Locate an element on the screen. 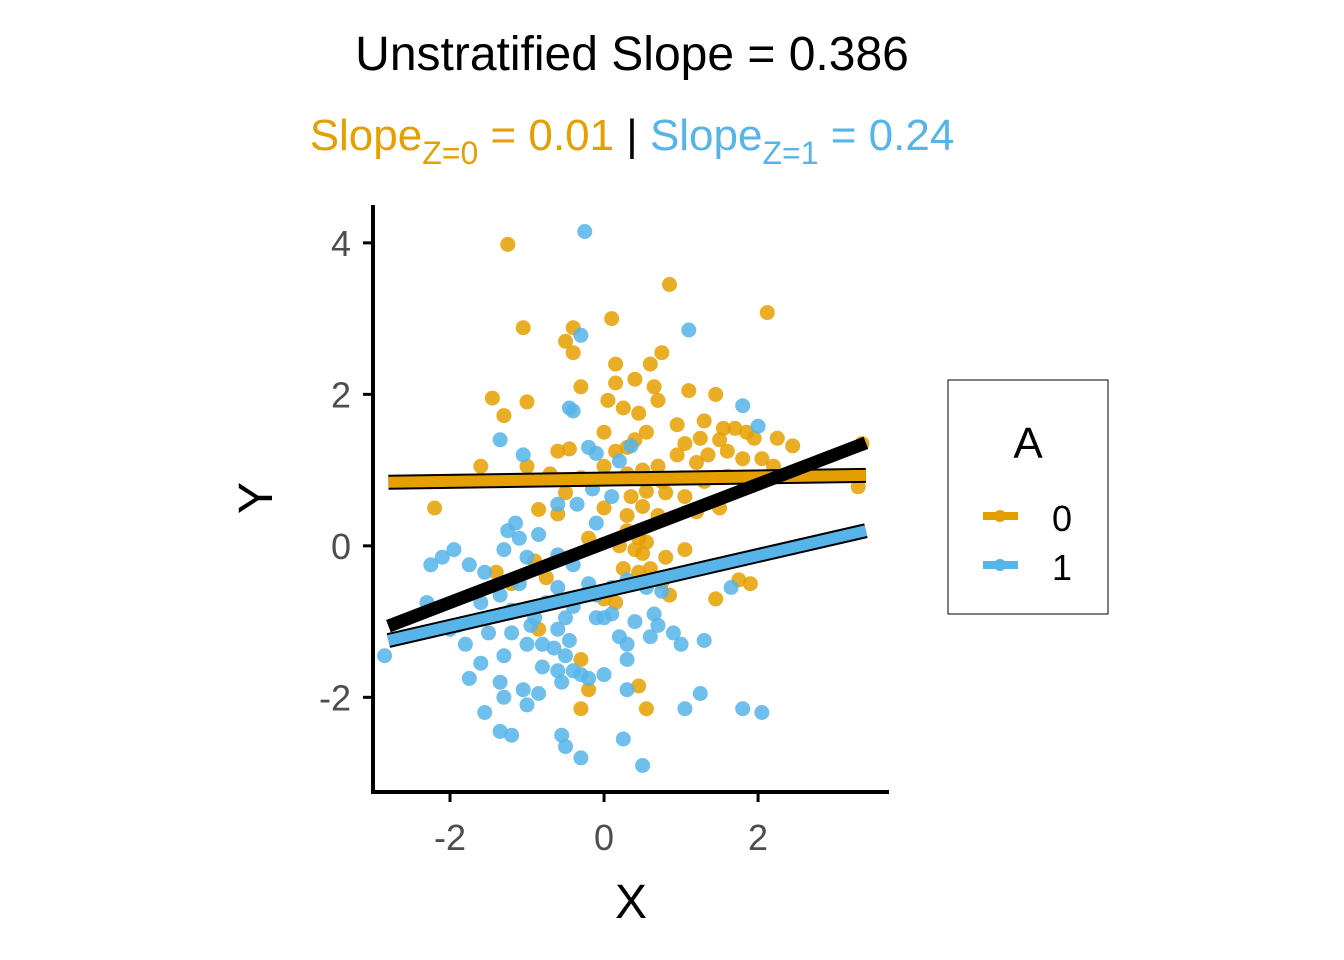  x-tick-label: 0 is located at coordinates (604, 837).